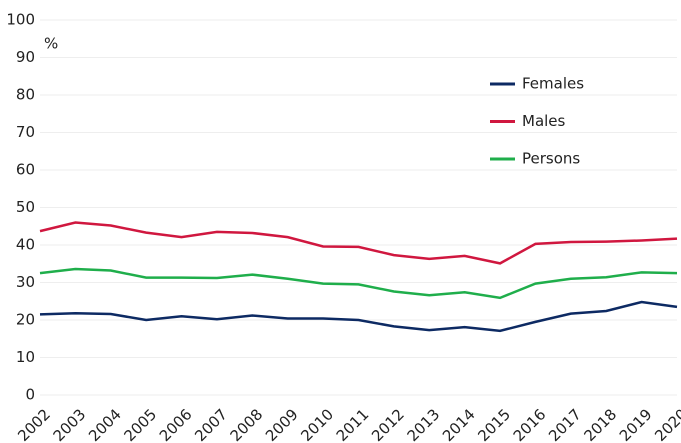 The height and width of the screenshot is (443, 681). What do you see at coordinates (530, 424) in the screenshot?
I see `x-tick-label: 2016` at bounding box center [530, 424].